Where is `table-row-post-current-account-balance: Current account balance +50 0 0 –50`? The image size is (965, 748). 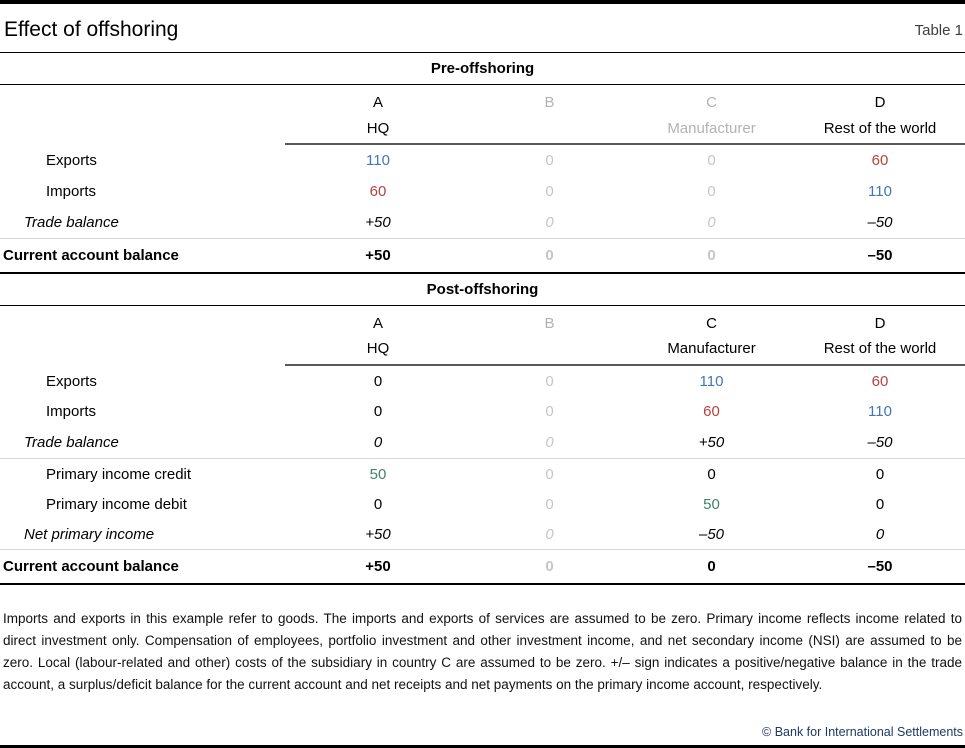
table-row-post-current-account-balance: Current account balance +50 0 0 –50 is located at coordinates (482, 566).